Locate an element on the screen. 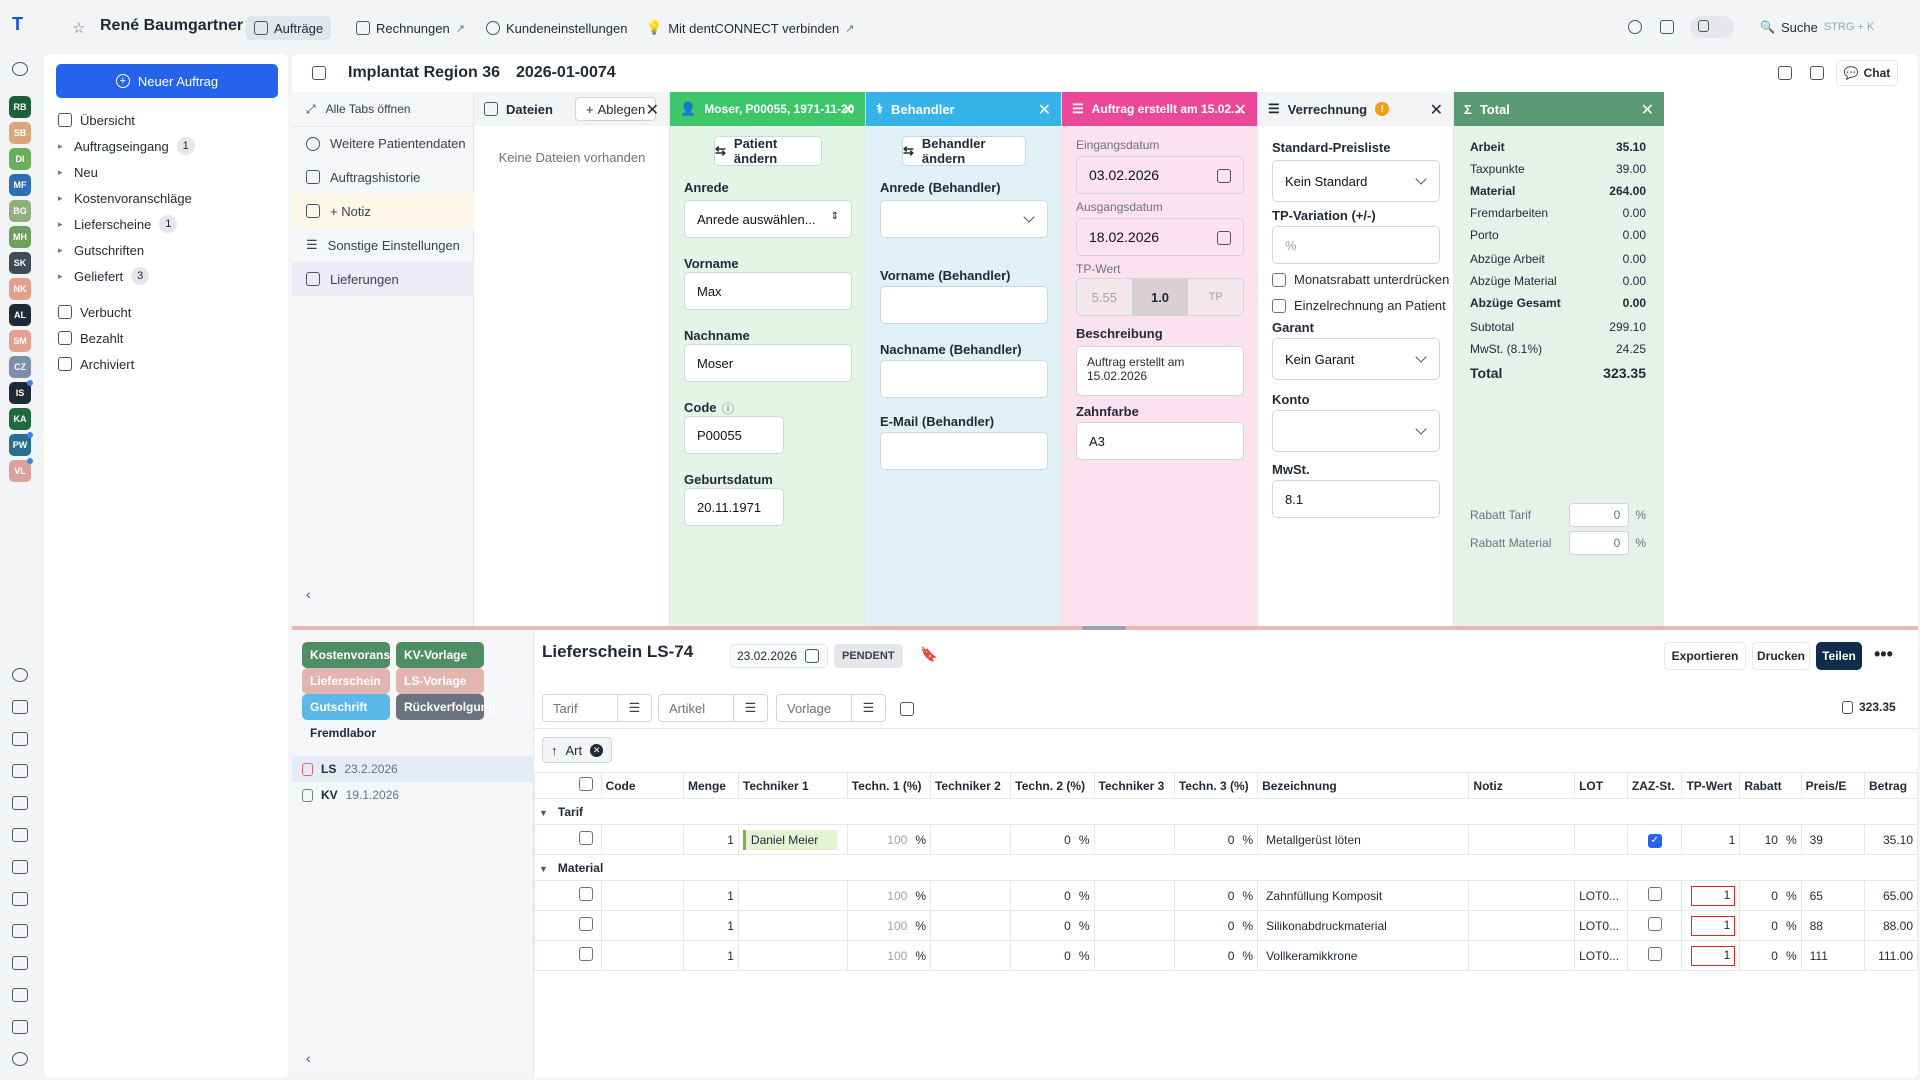 This screenshot has width=1920, height=1080. price-cell: 65 is located at coordinates (1833, 895).